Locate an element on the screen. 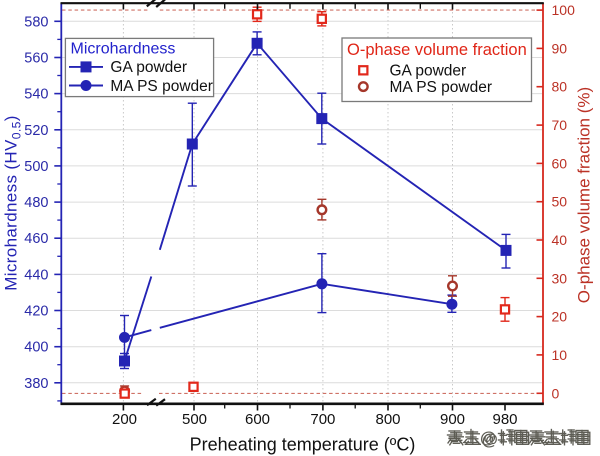 This screenshot has width=600, height=456. svg-text: Microhardness (HV0.5) is located at coordinates (13, 202).